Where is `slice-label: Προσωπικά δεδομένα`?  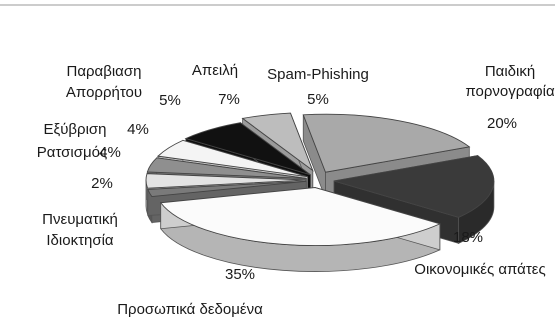 slice-label: Προσωπικά δεδομένα is located at coordinates (190, 309).